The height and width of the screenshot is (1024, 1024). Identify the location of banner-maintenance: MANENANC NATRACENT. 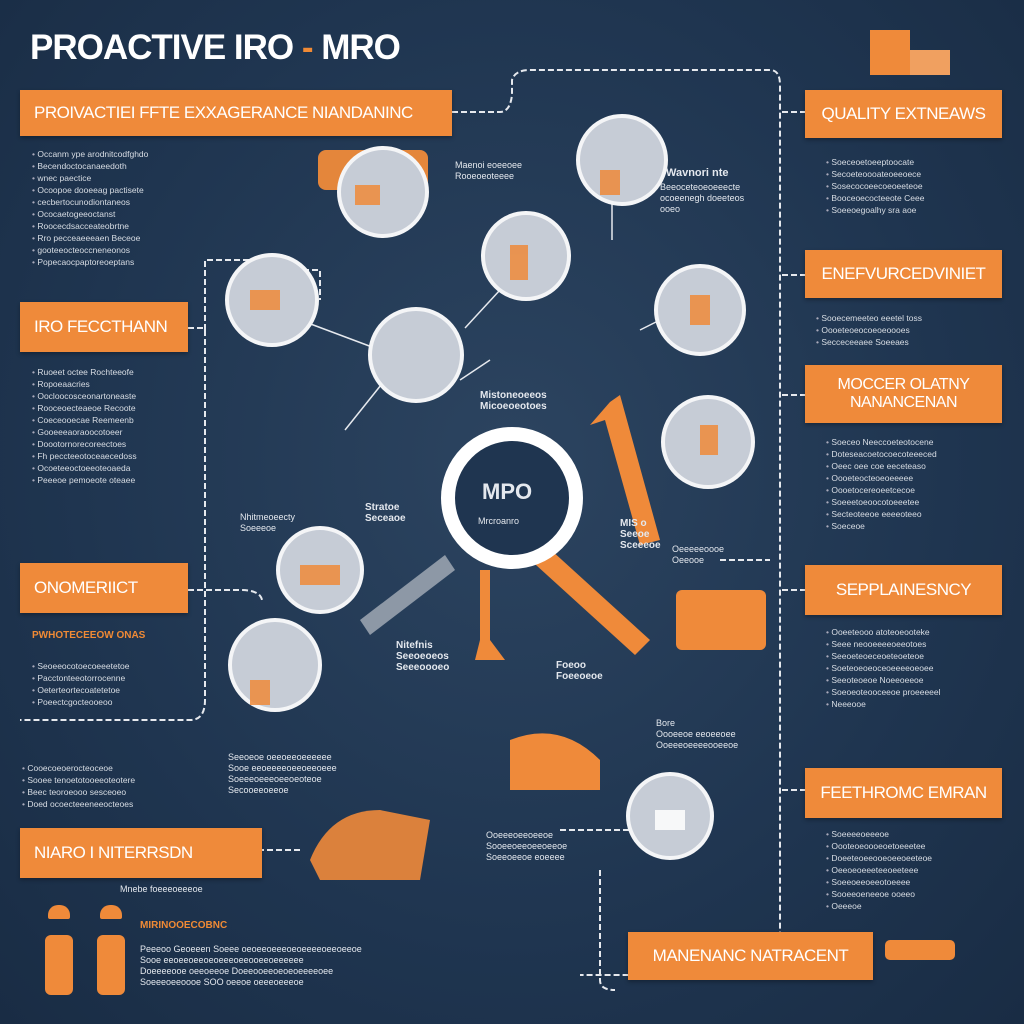
(750, 956).